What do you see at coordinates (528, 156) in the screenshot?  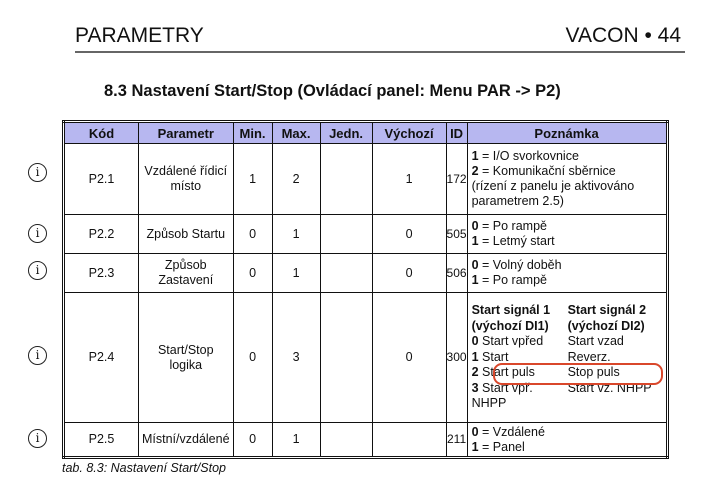 I see `note-text: = I/O svorkovnice` at bounding box center [528, 156].